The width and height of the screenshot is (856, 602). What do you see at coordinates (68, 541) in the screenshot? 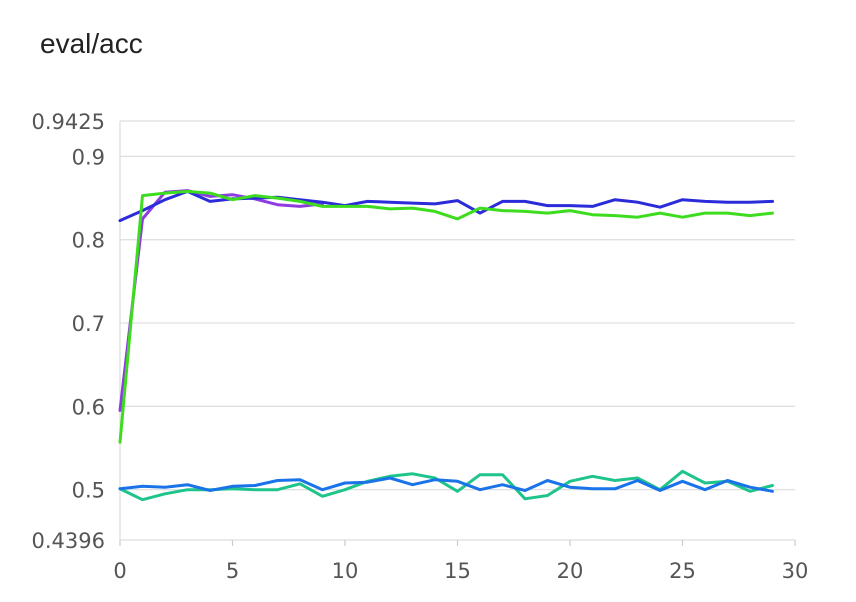
I see `y-tick-label: 0.4396` at bounding box center [68, 541].